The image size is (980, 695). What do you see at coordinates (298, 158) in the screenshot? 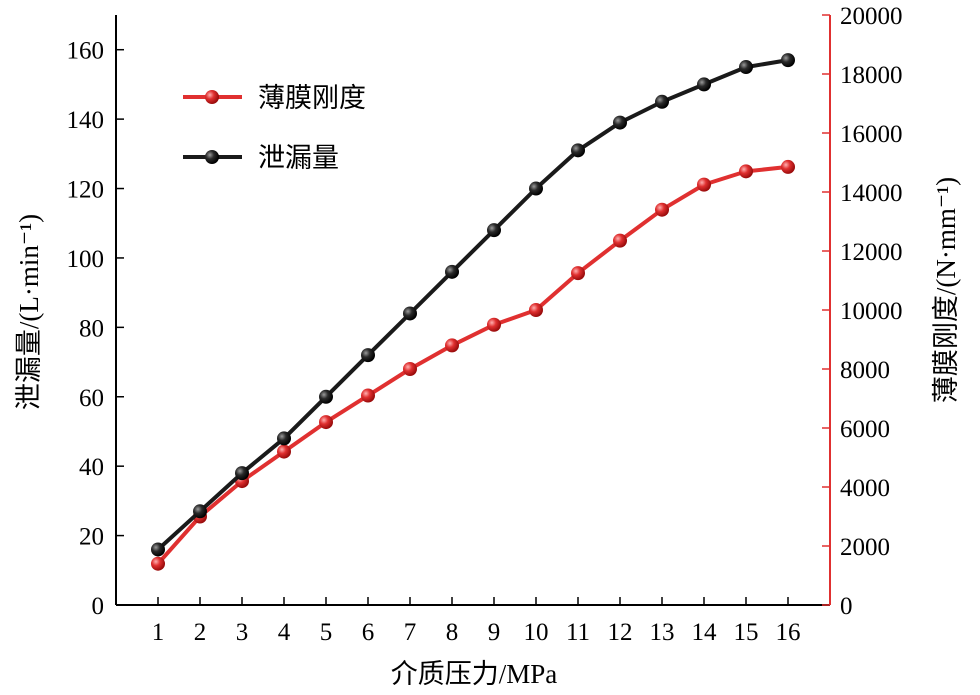
I see `legend-label-leakage: 泄漏量` at bounding box center [298, 158].